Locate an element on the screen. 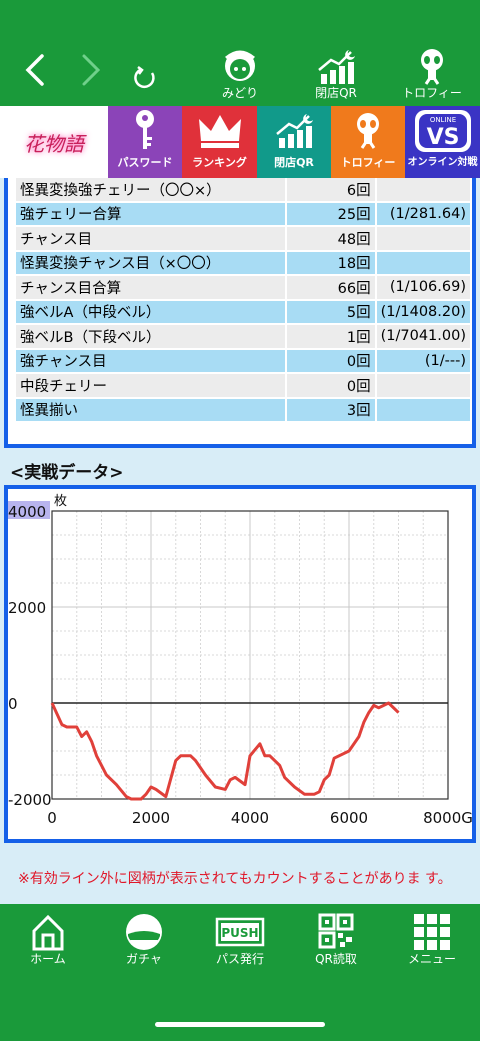  top-item-trophy: トロフィー is located at coordinates (432, 73).